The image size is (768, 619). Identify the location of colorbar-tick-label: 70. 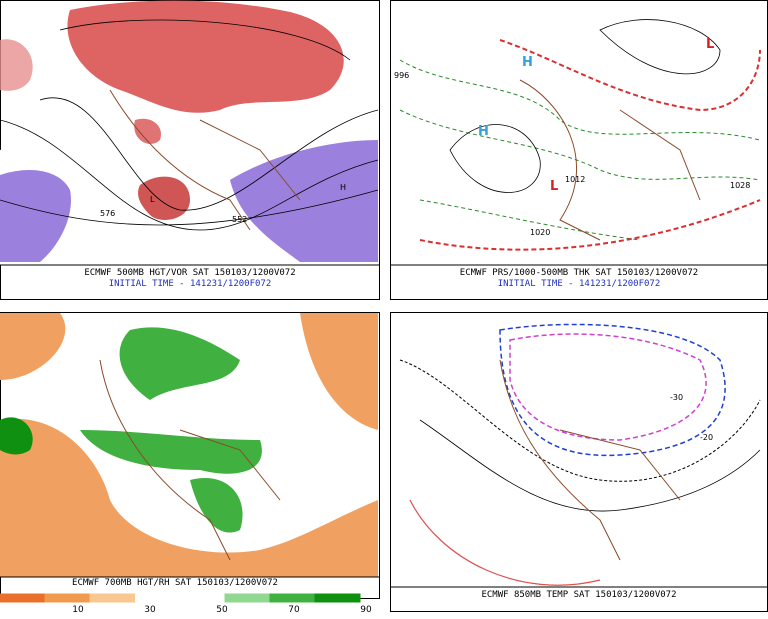
(294, 610).